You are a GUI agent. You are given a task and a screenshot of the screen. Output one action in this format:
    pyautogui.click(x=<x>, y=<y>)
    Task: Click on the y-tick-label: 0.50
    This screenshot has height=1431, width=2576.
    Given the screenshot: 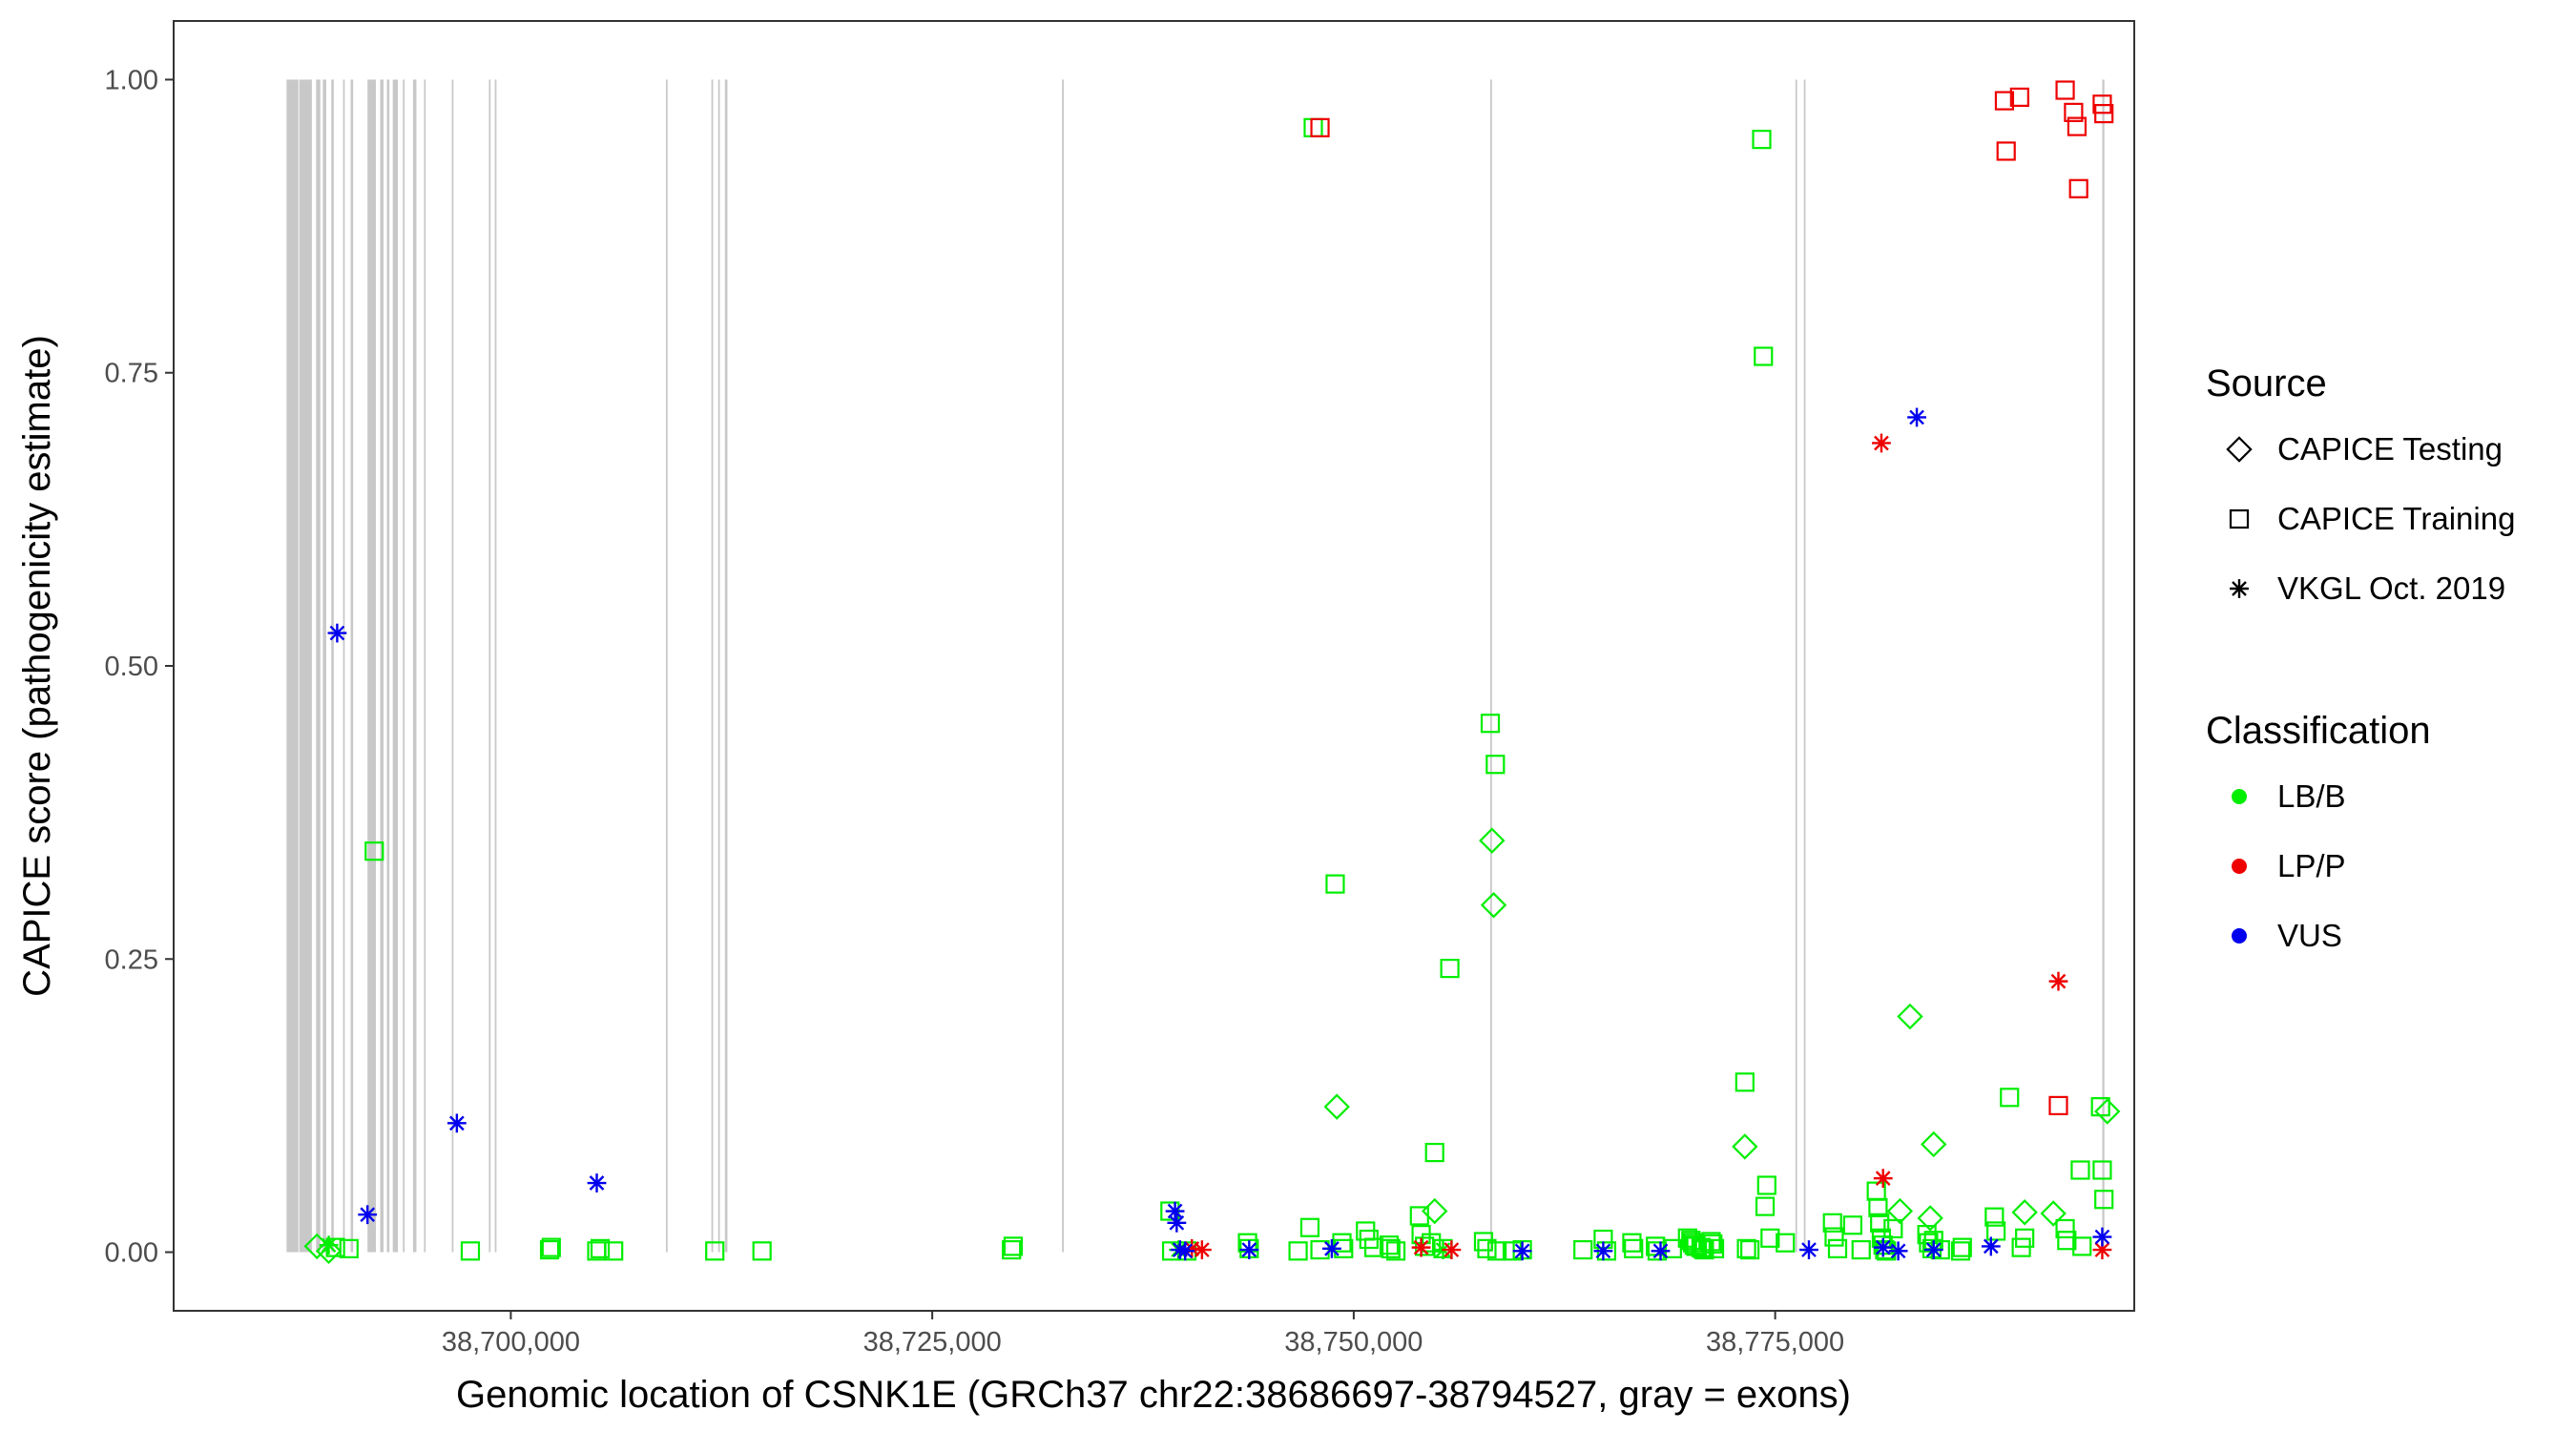 What is the action you would take?
    pyautogui.click(x=131, y=667)
    